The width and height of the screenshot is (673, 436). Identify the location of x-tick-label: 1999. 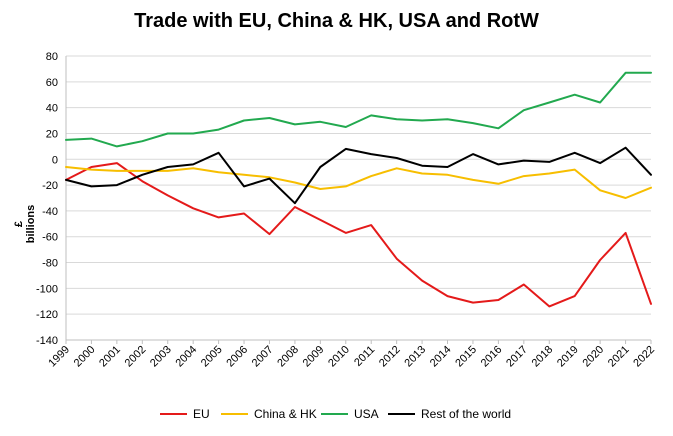
(59, 357).